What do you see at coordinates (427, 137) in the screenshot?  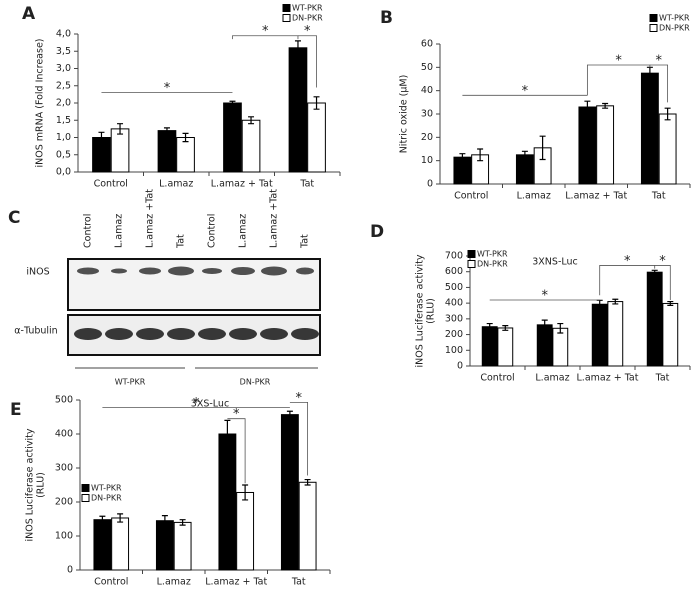 I see `y-tick-label: 20` at bounding box center [427, 137].